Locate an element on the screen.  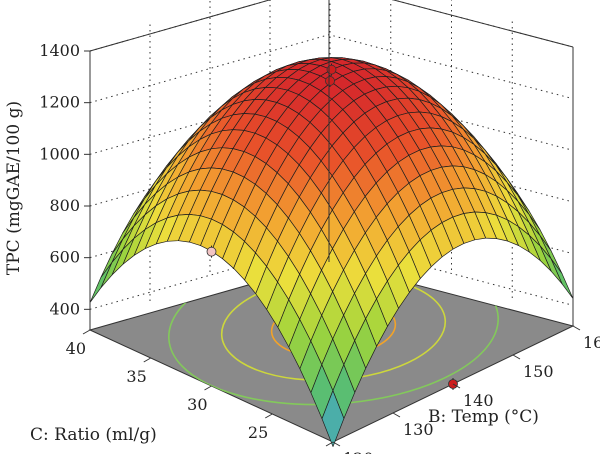
x-axis-ticks: 120 130 140 150 160 is located at coordinates (466, 389).